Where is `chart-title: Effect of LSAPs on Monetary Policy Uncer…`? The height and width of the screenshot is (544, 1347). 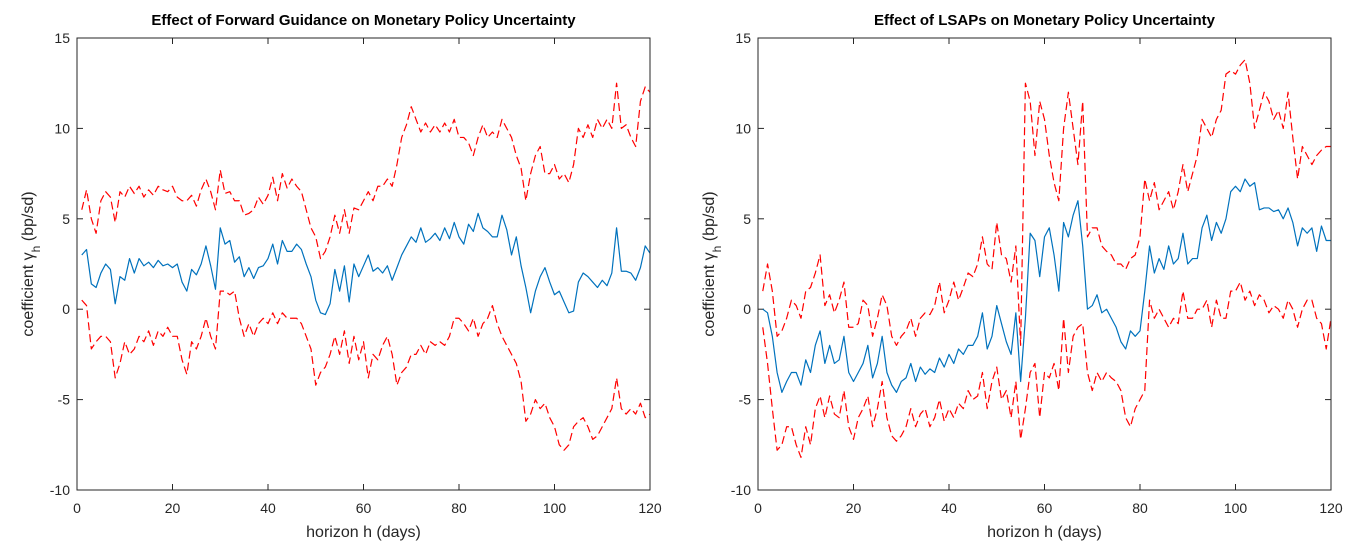 chart-title: Effect of LSAPs on Monetary Policy Uncer… is located at coordinates (1045, 20).